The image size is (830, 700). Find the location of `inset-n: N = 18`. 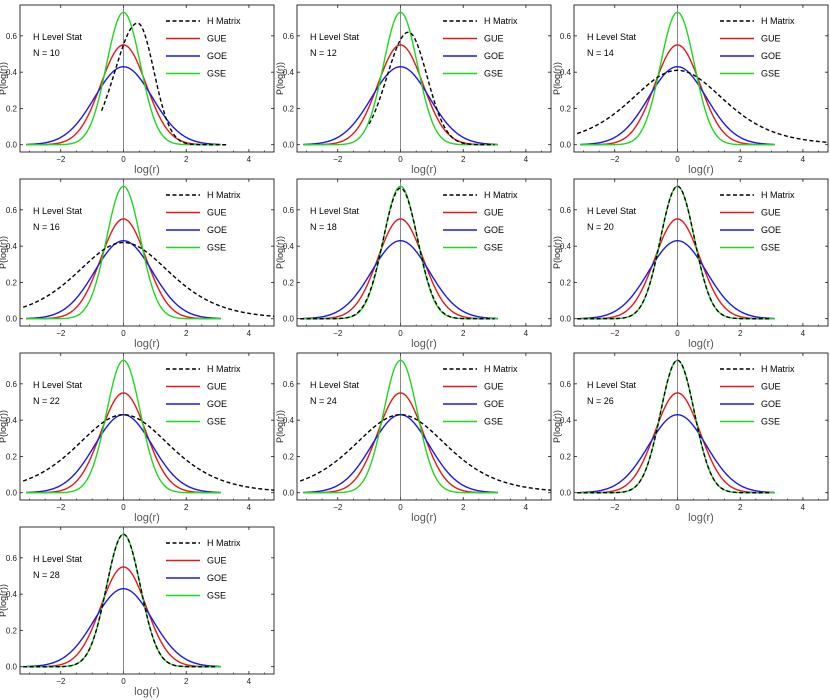

inset-n: N = 18 is located at coordinates (323, 227).